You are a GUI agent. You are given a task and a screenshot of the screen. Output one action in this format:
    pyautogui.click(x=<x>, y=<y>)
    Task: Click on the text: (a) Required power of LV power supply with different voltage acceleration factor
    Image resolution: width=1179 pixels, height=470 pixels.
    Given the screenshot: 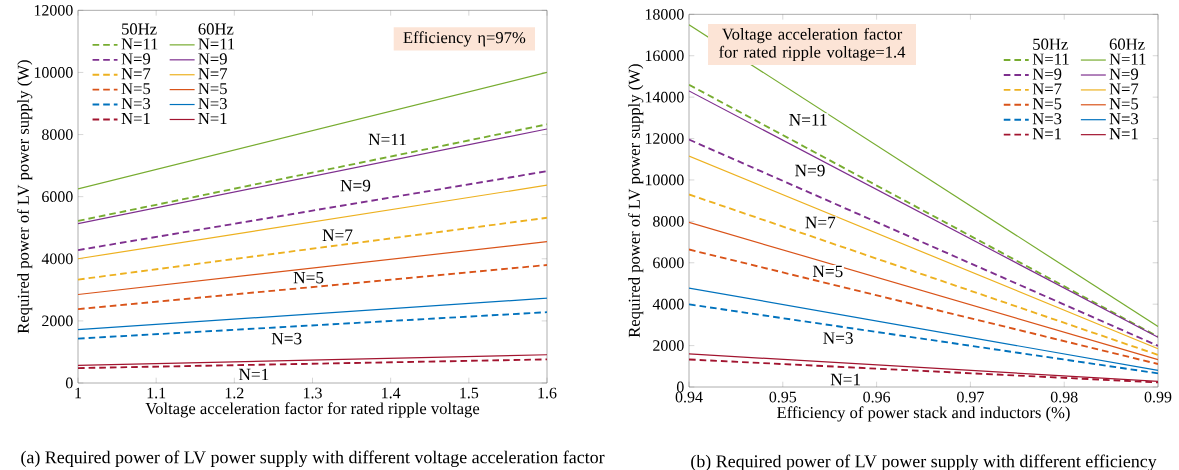 What is the action you would take?
    pyautogui.click(x=313, y=459)
    